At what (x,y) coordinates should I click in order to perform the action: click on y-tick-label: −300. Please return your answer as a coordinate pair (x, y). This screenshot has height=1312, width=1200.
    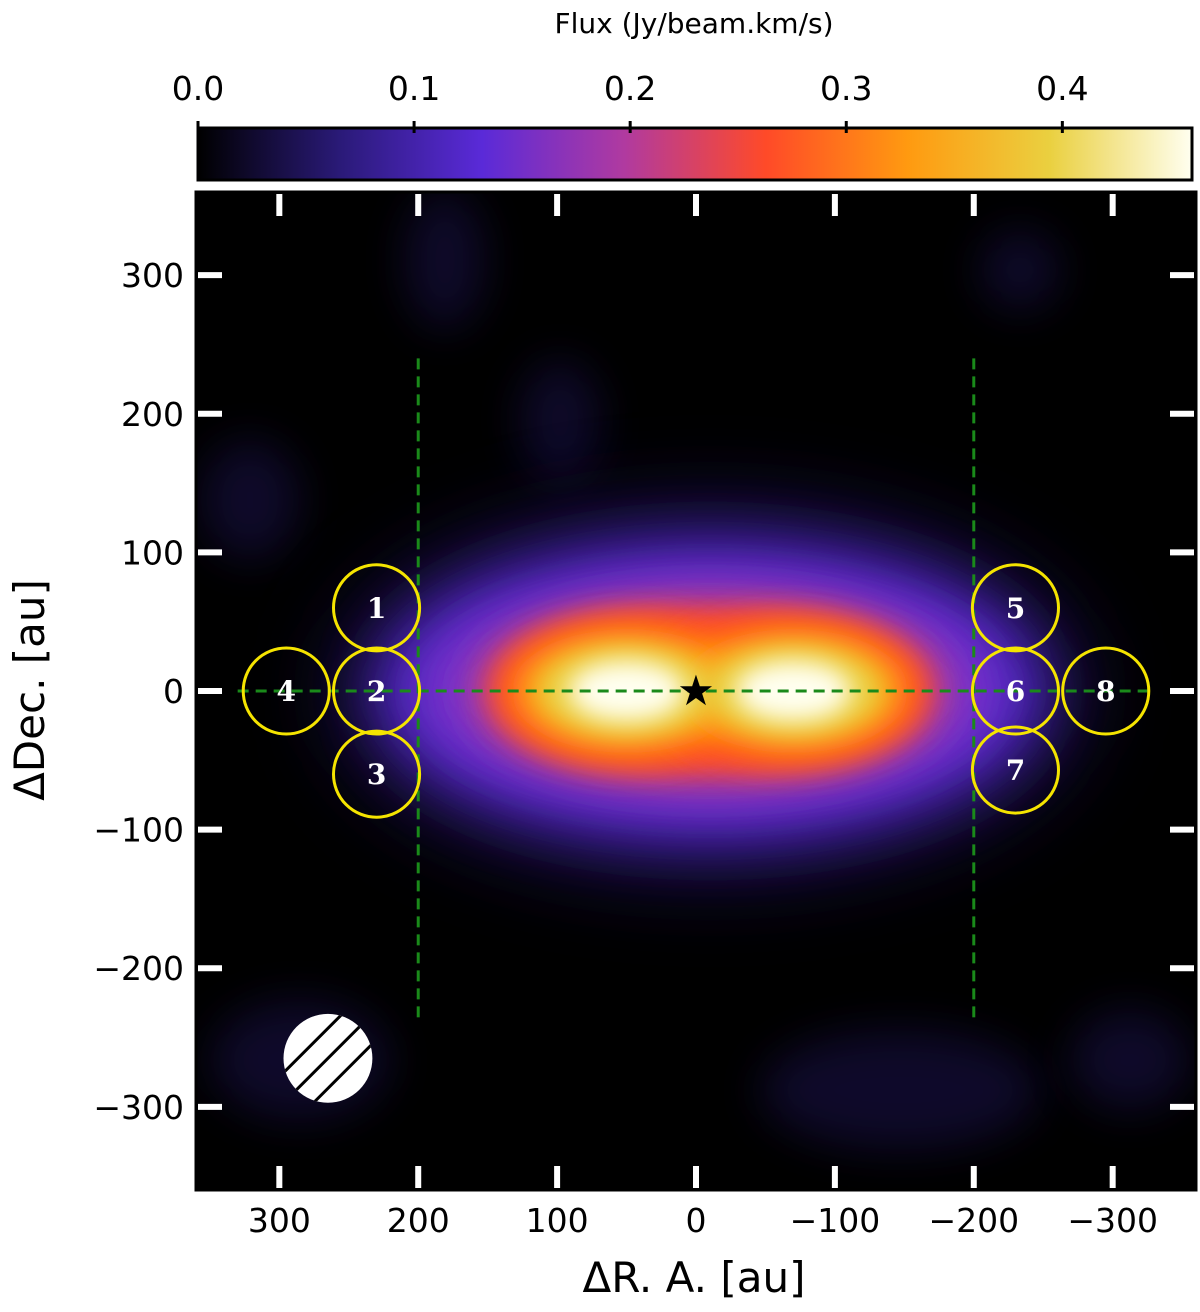
    Looking at the image, I should click on (138, 1107).